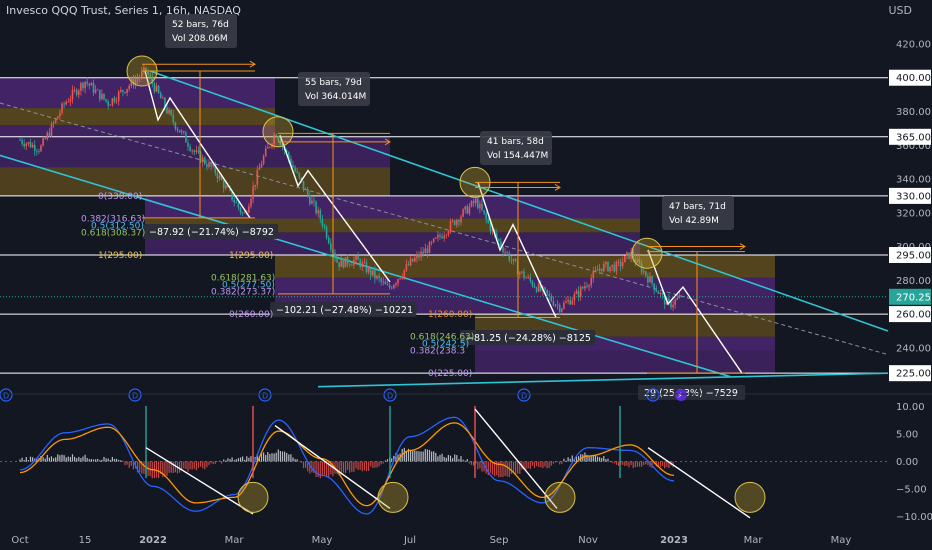  What do you see at coordinates (200, 39) in the screenshot?
I see `measure-box-volume: Vol 208.06M` at bounding box center [200, 39].